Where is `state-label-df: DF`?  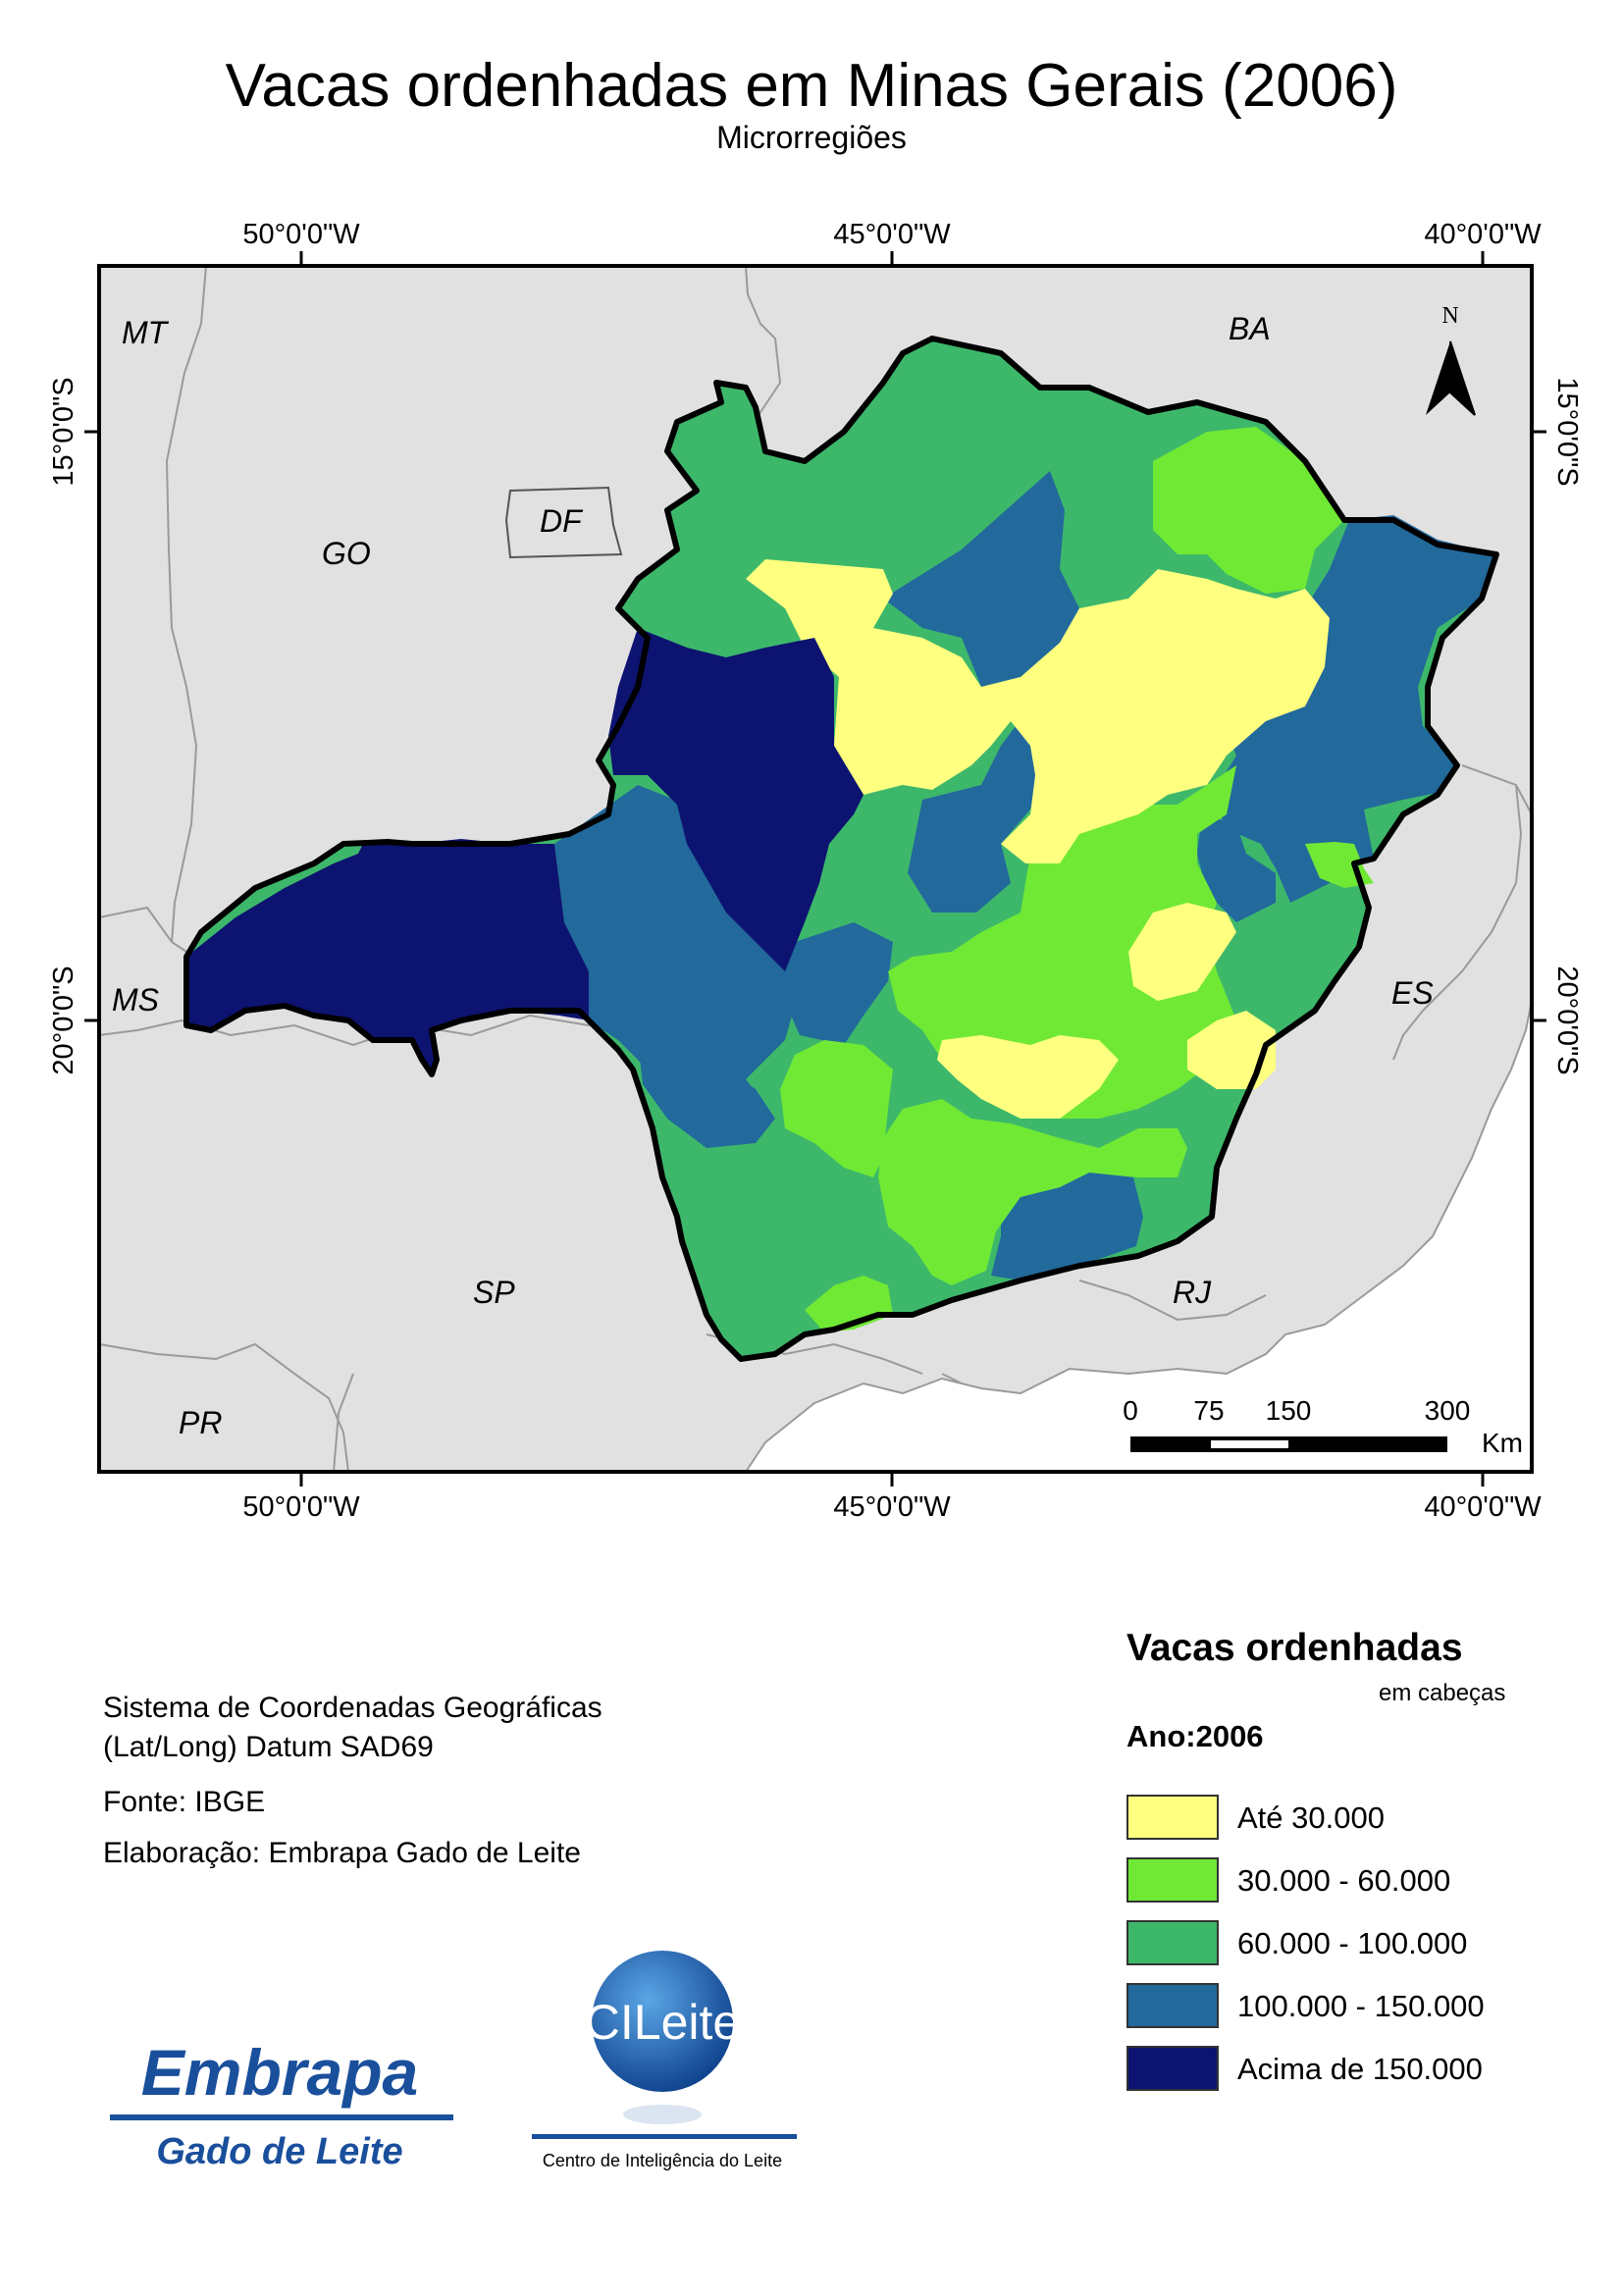 state-label-df: DF is located at coordinates (562, 521).